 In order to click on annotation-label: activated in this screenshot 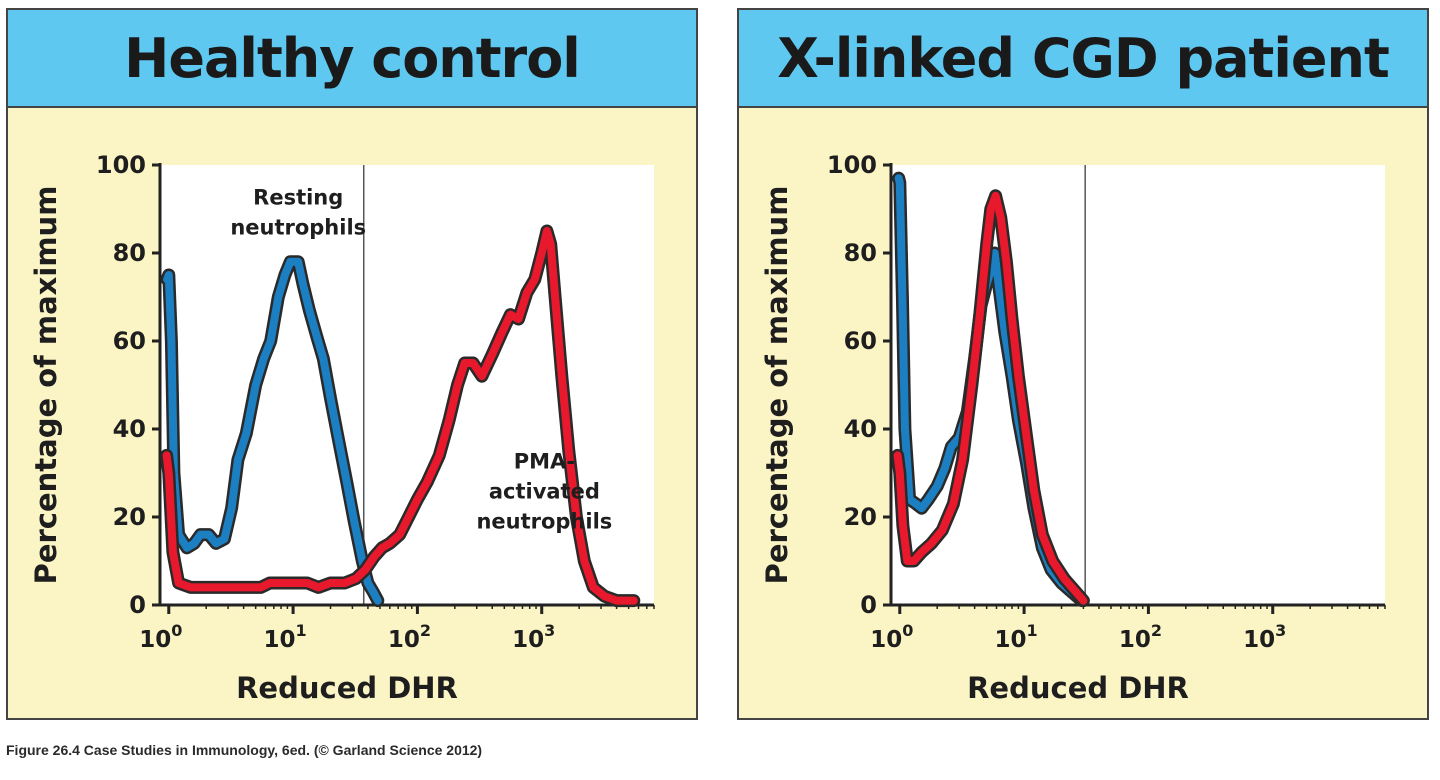, I will do `click(544, 492)`.